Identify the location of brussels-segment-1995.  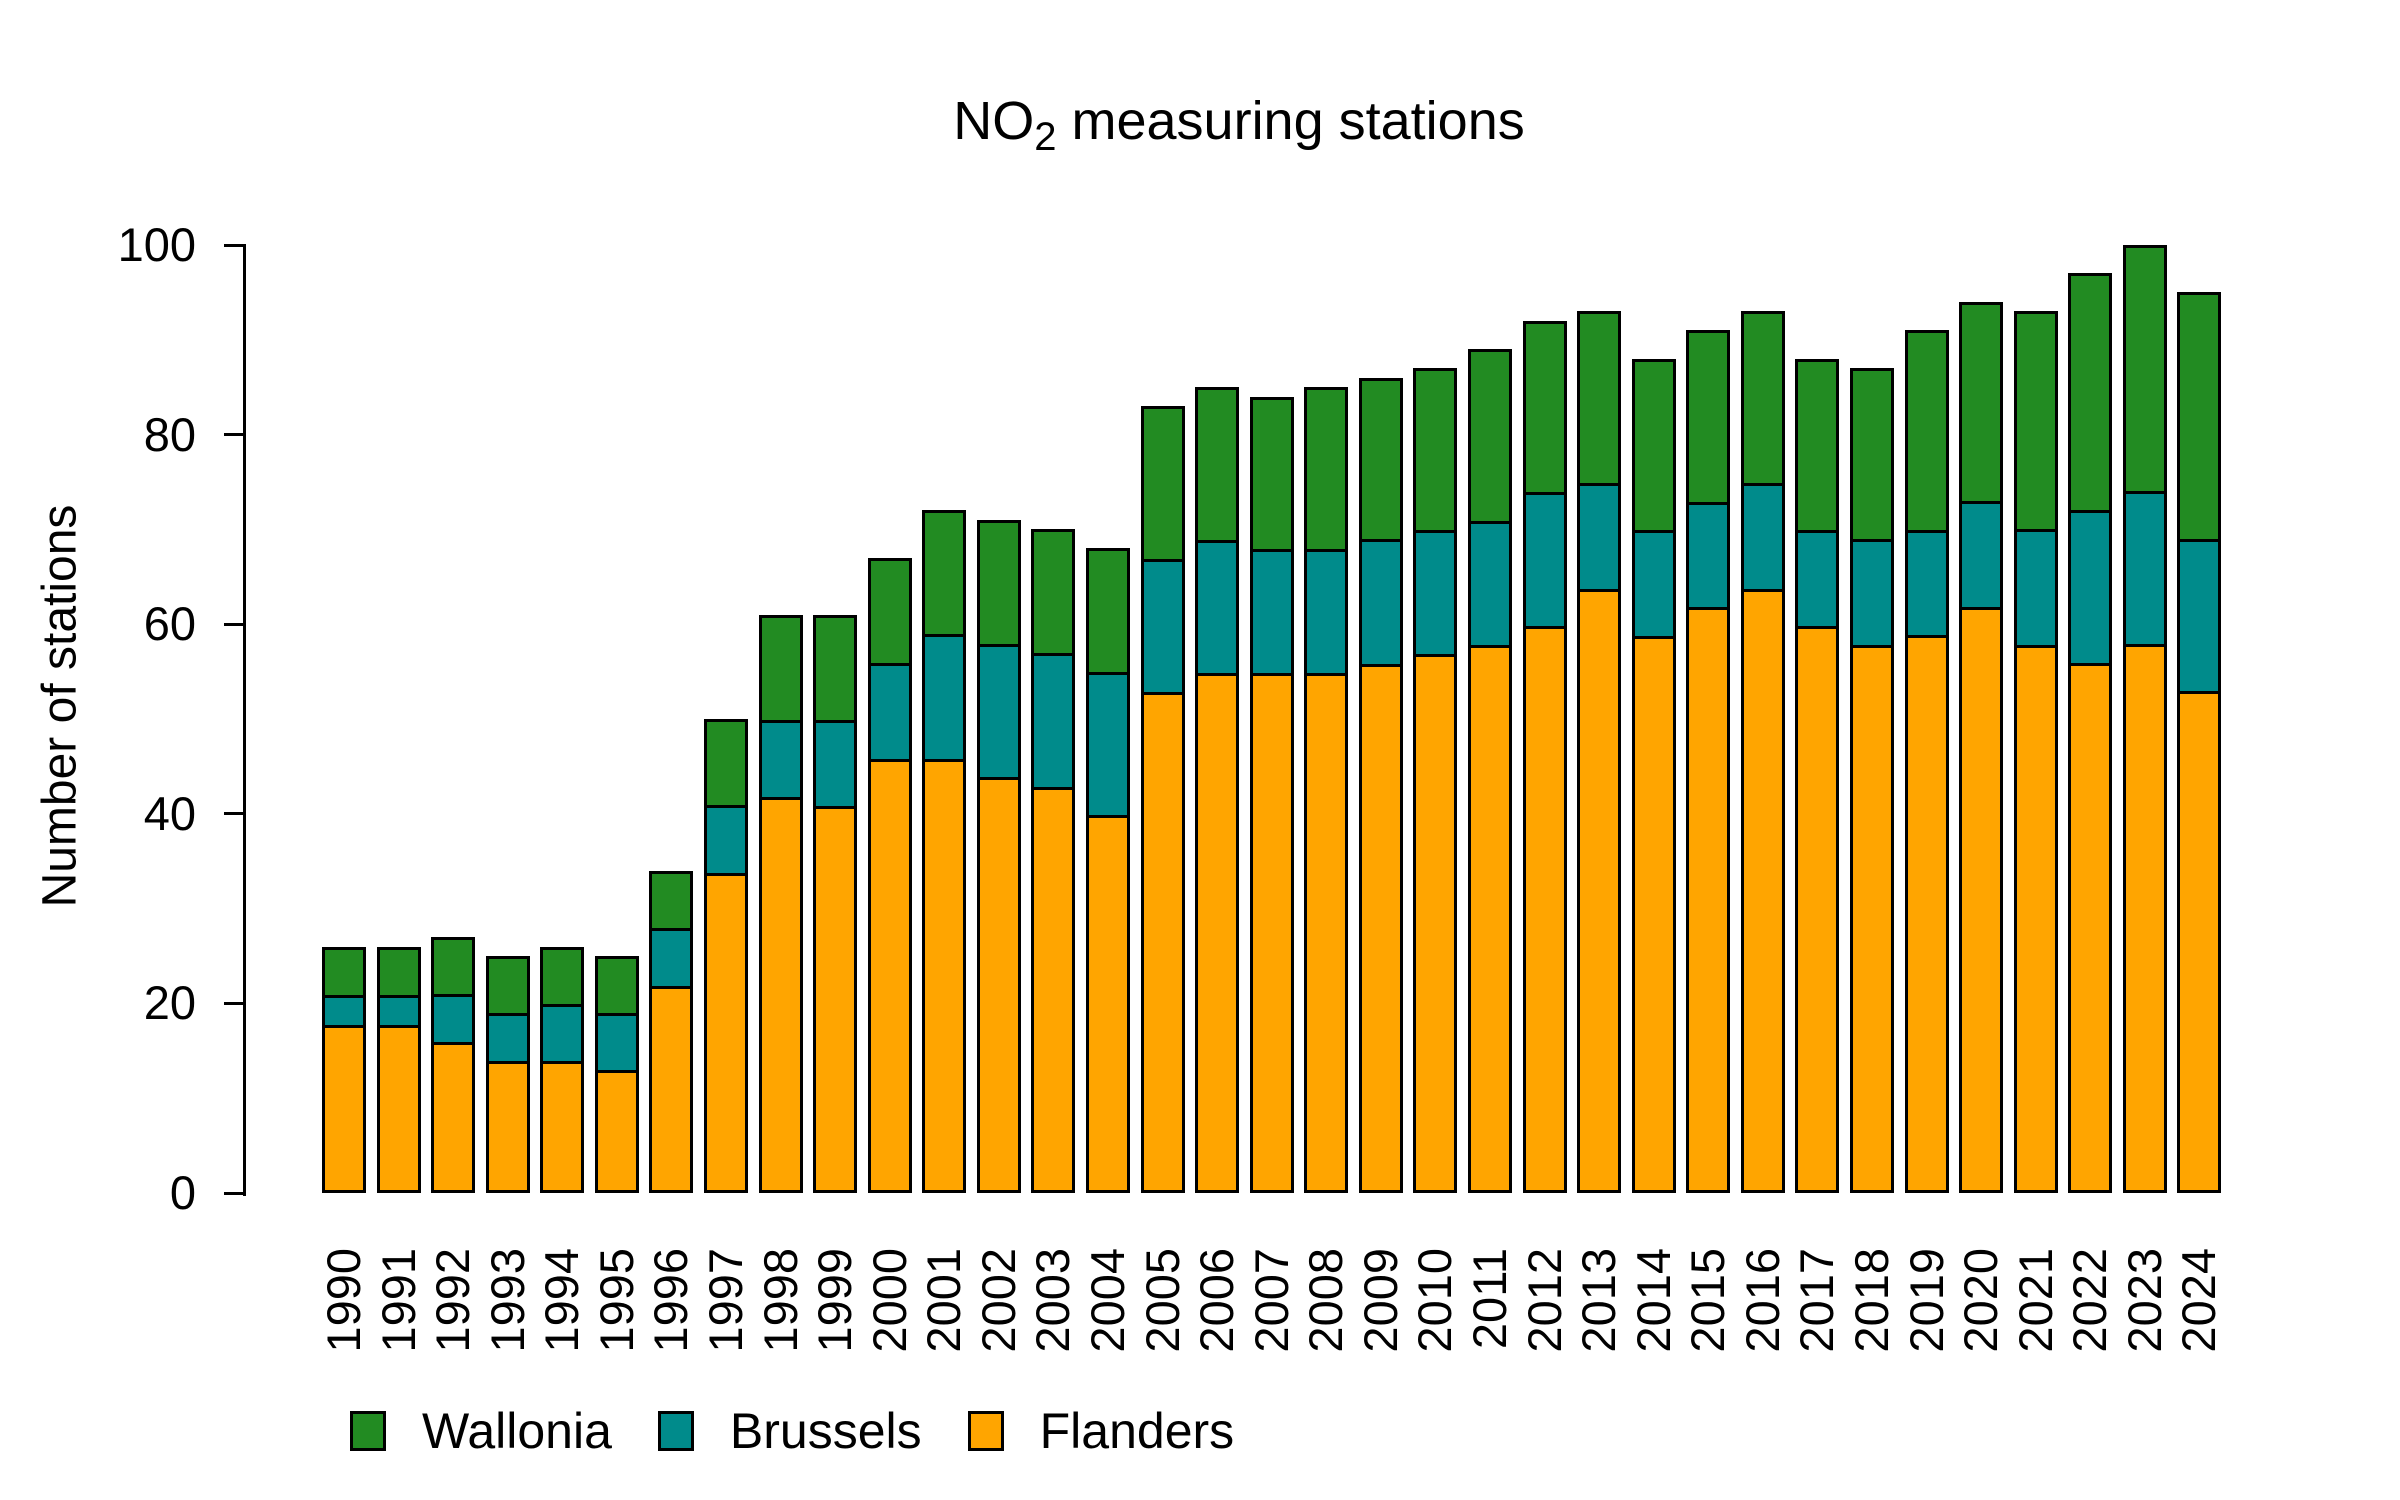
(616, 1044).